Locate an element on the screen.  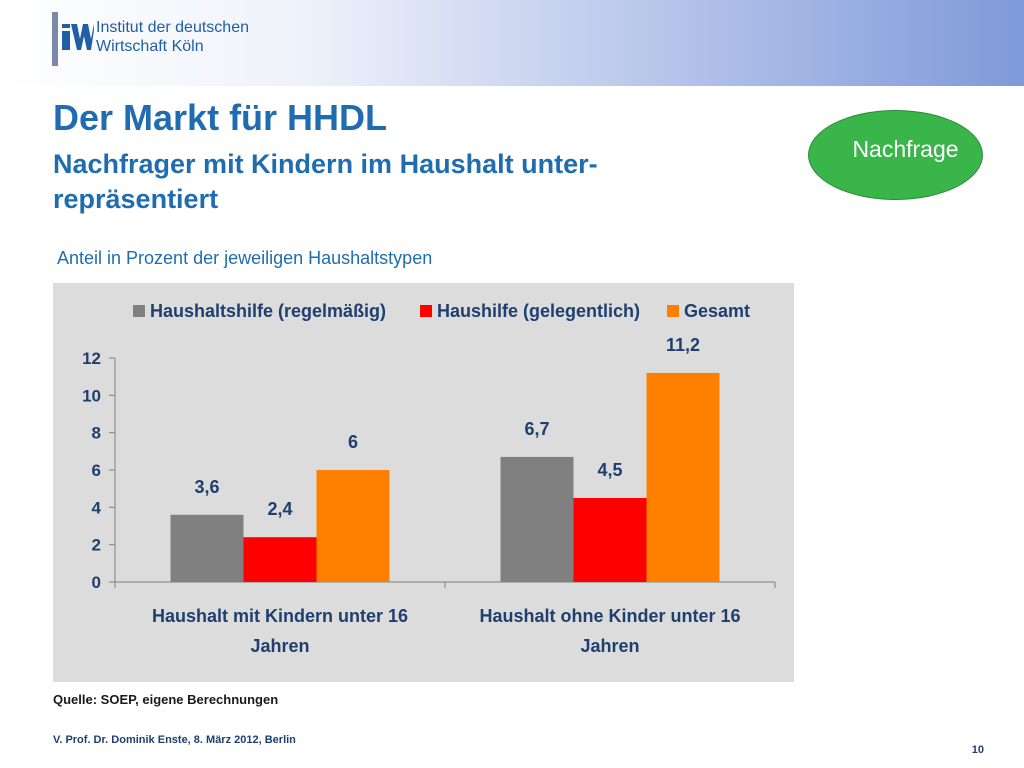
data-label: 3,6 is located at coordinates (206, 487).